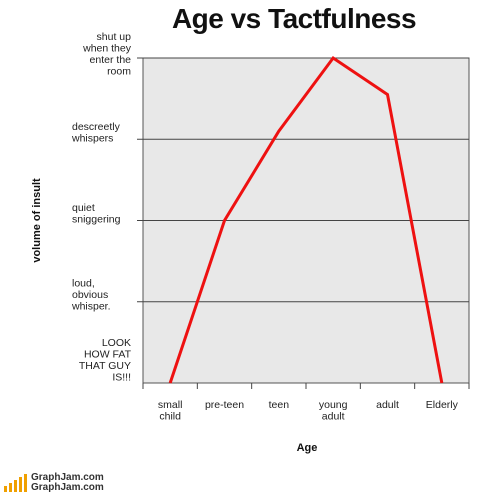 This screenshot has height=497, width=504. I want to click on x-tick-label: pre-teen, so click(224, 405).